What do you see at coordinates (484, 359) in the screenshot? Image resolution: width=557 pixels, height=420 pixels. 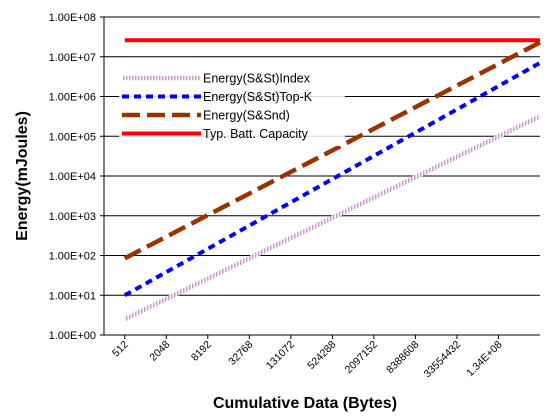 I see `x-tick-label: 1.34E+08` at bounding box center [484, 359].